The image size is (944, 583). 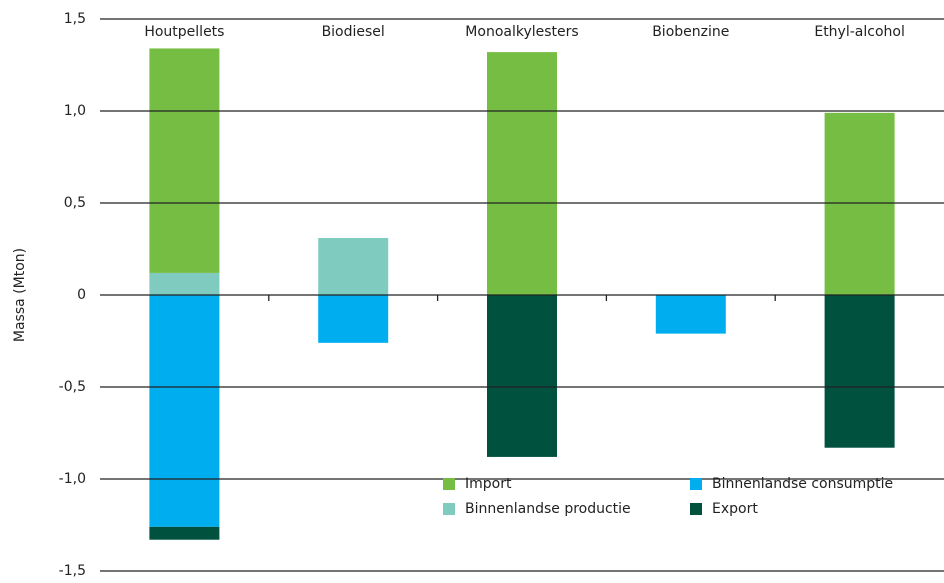 What do you see at coordinates (690, 32) in the screenshot?
I see `x-tick-label: Biobenzine` at bounding box center [690, 32].